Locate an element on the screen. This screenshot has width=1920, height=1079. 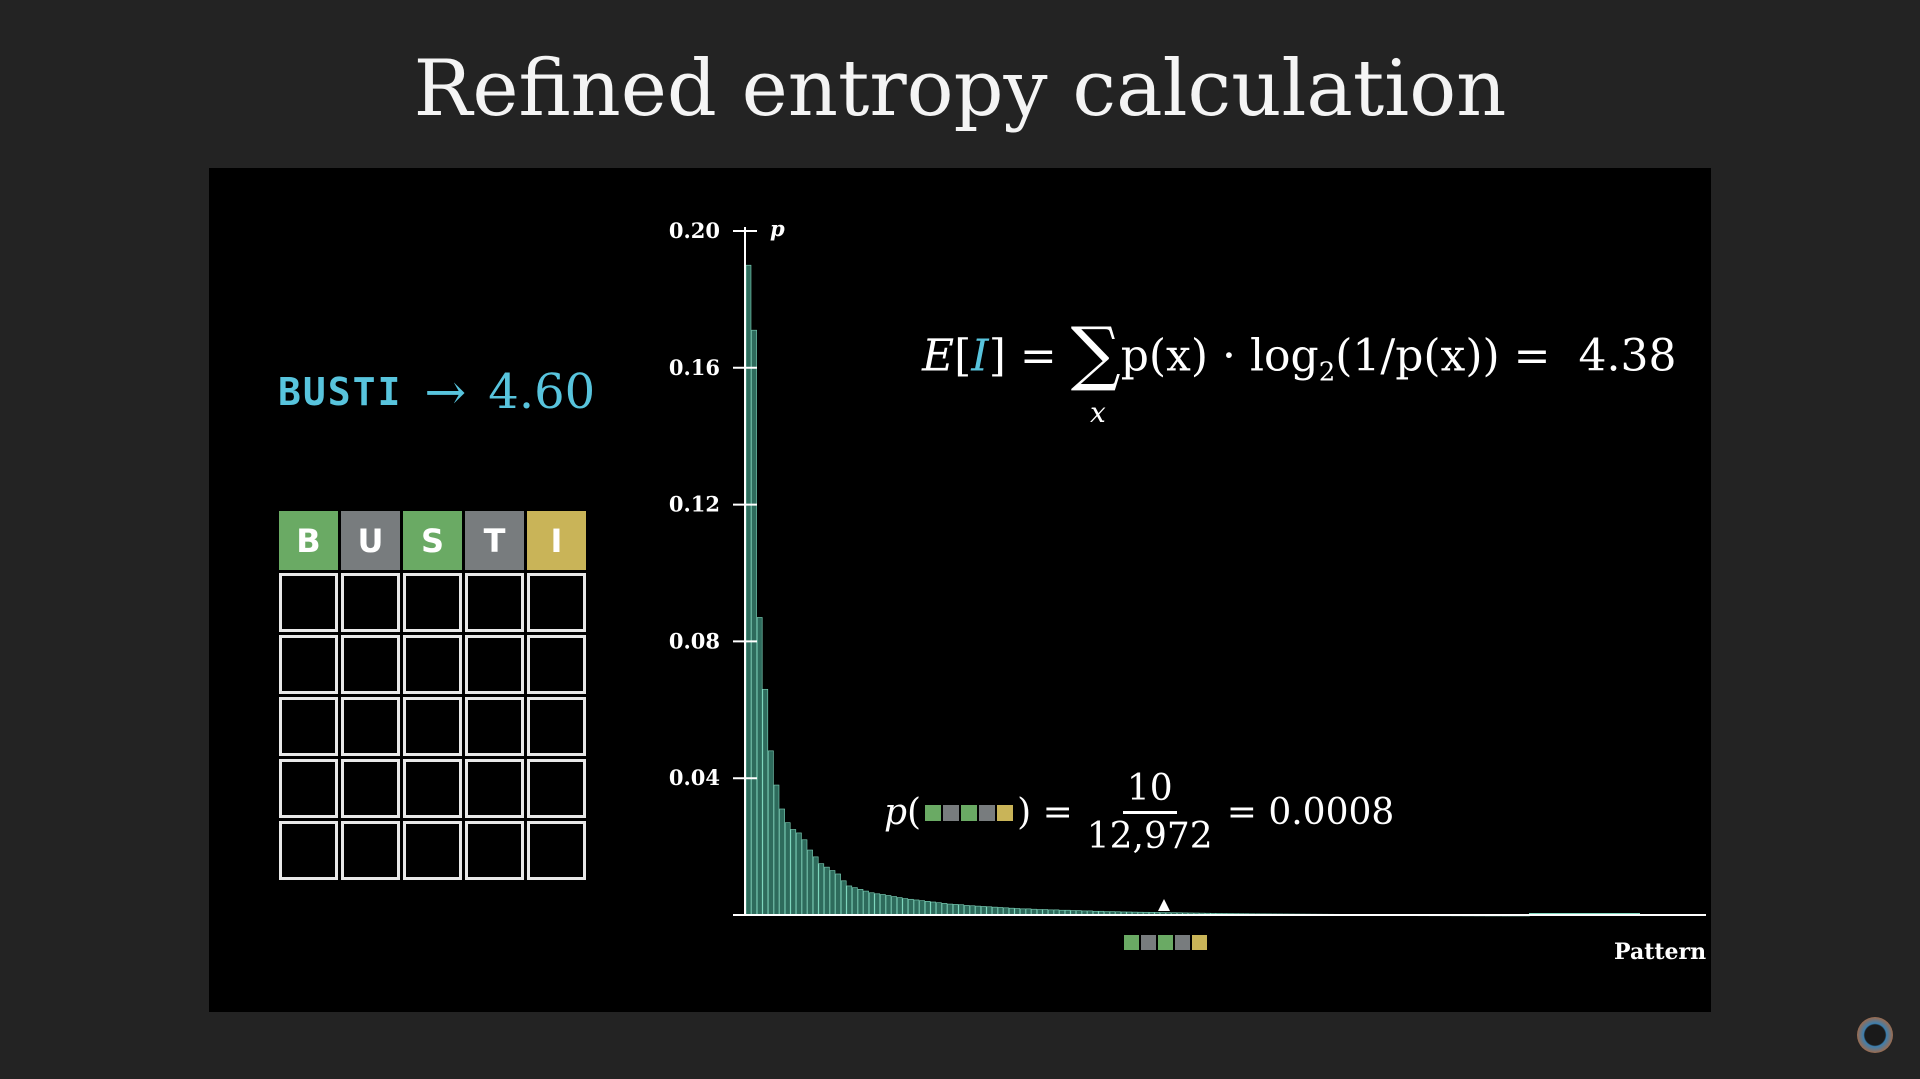
grid-cell: S is located at coordinates (432, 540).